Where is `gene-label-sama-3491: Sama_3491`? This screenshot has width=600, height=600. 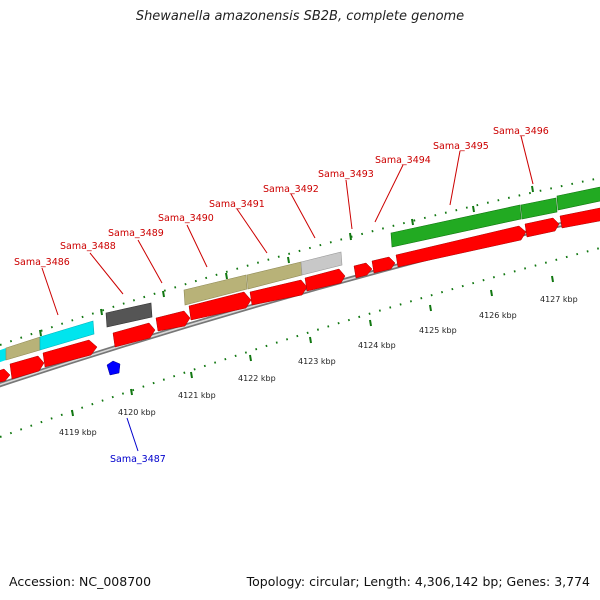
gene-label-sama-3491: Sama_3491 is located at coordinates (237, 204).